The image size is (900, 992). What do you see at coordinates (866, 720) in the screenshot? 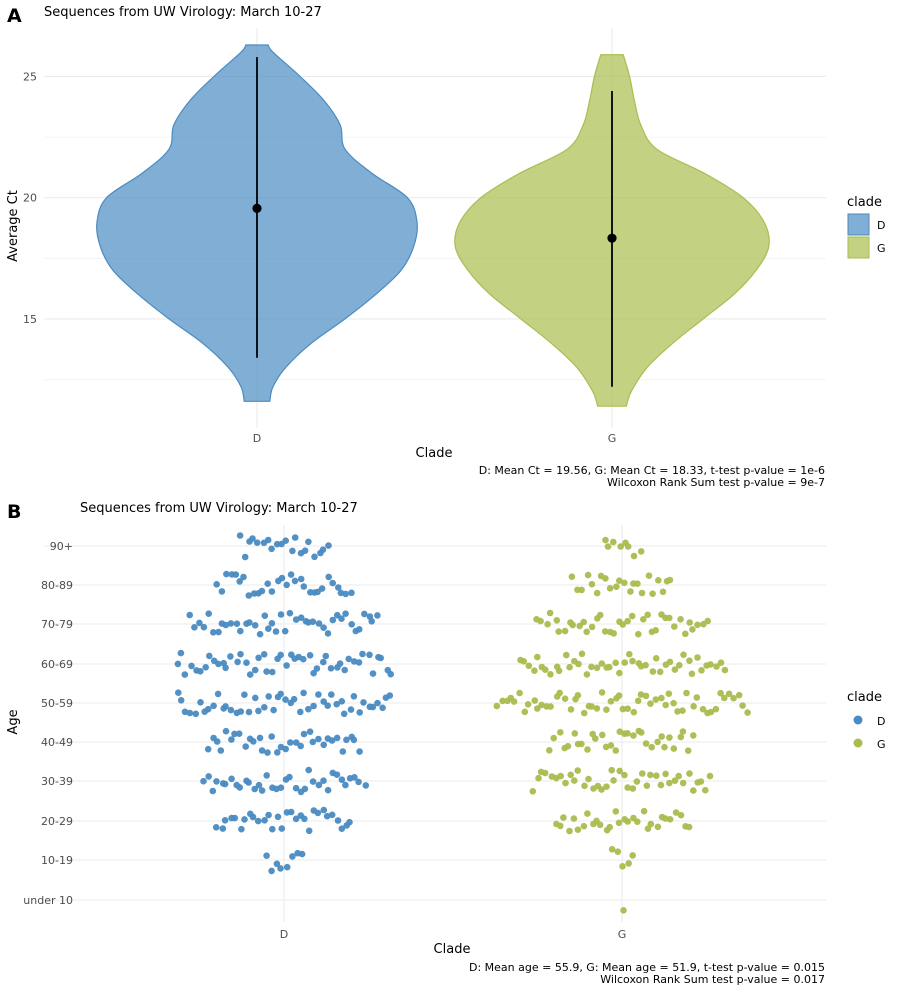
I see `panel-b-legend: clade D G` at bounding box center [866, 720].